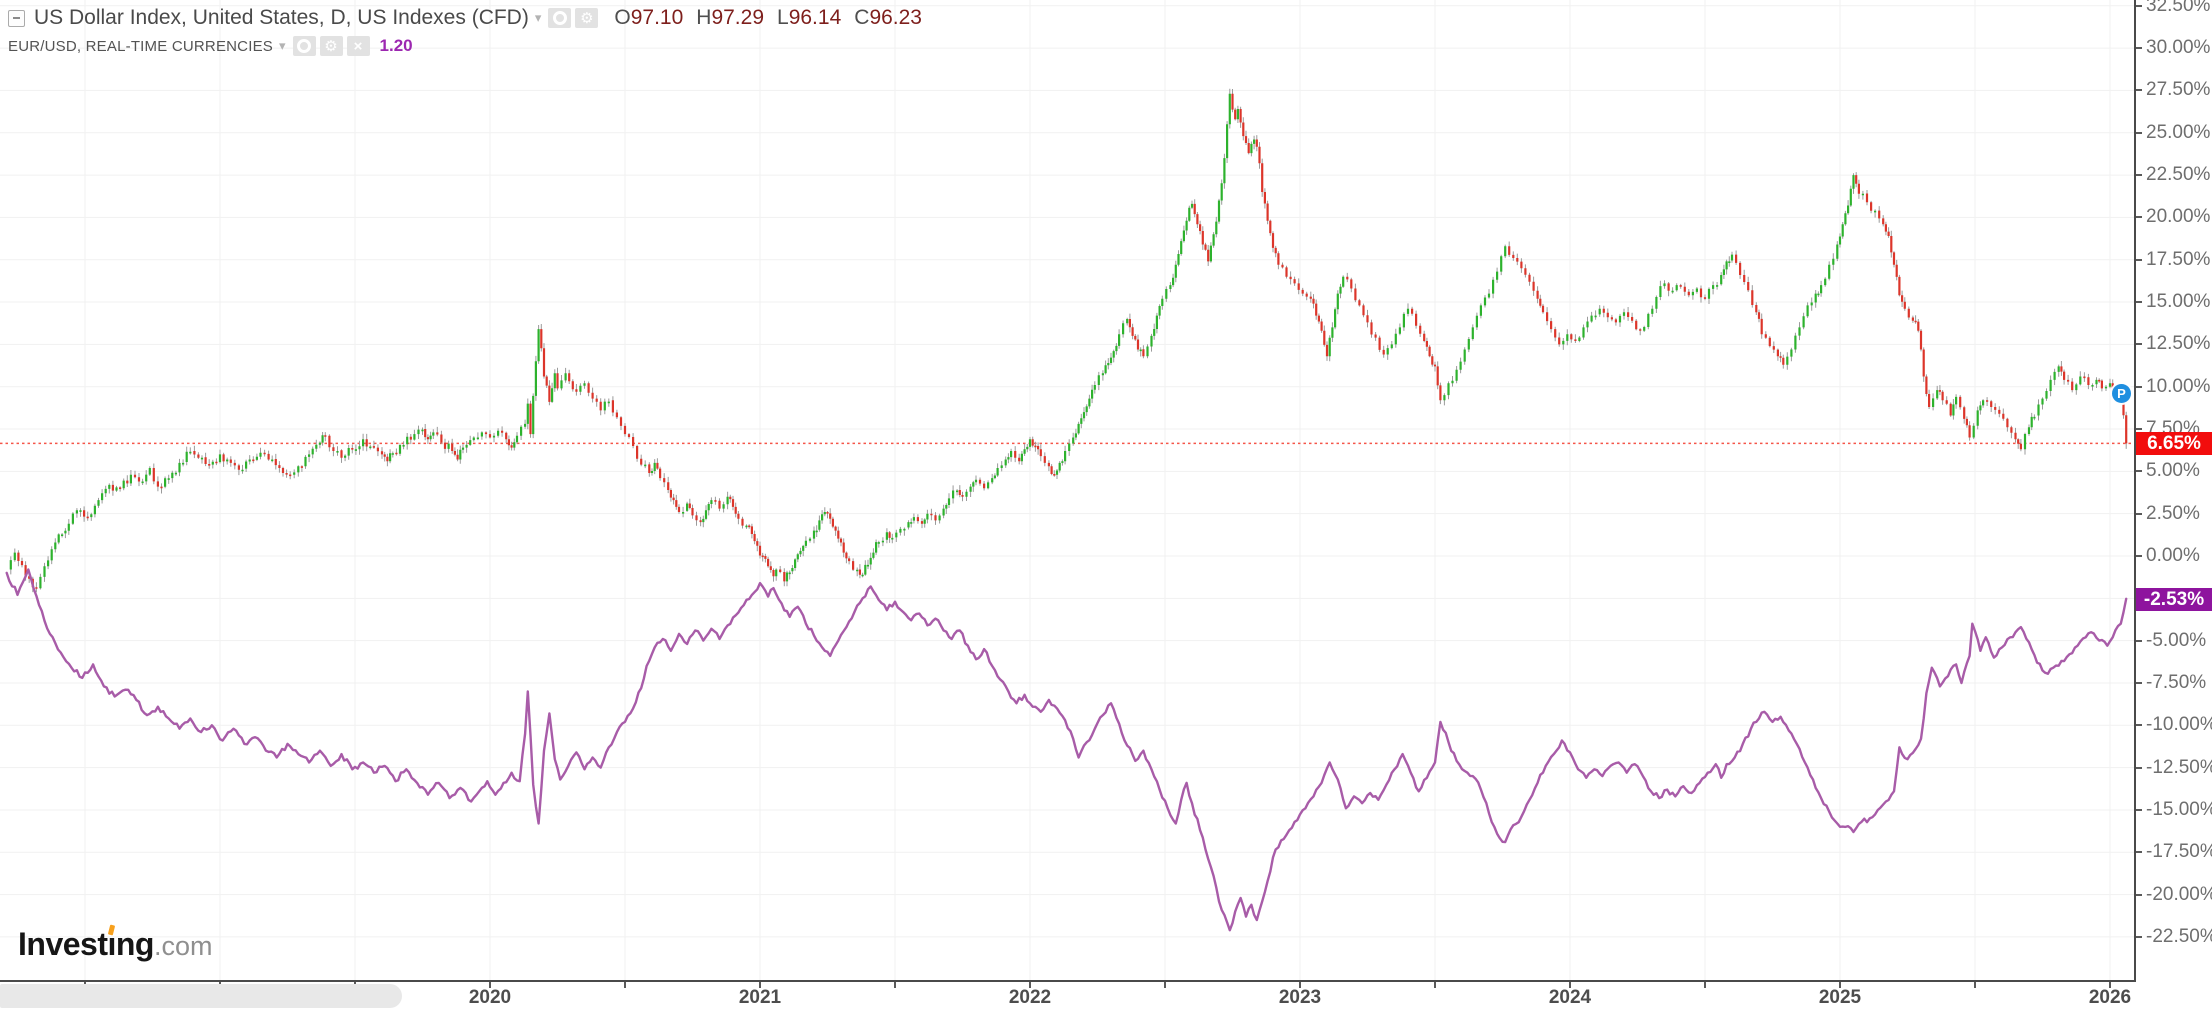 Image resolution: width=2212 pixels, height=1009 pixels. I want to click on price-axis-label: 12.50%, so click(2178, 344).